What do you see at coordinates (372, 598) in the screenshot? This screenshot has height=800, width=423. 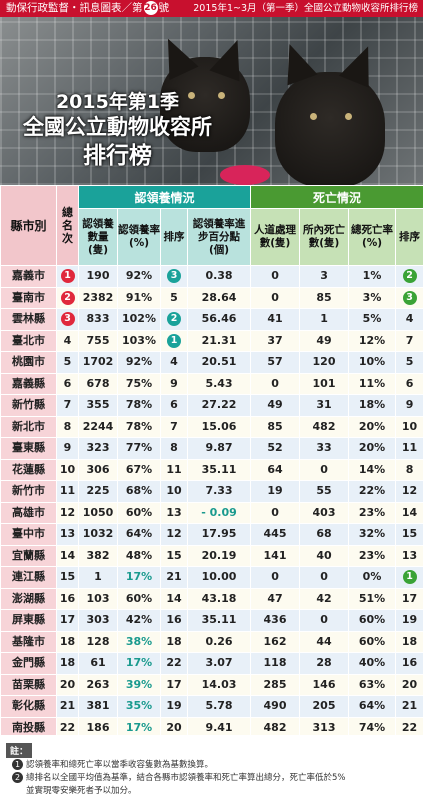 I see `death-rate-cell: 51%` at bounding box center [372, 598].